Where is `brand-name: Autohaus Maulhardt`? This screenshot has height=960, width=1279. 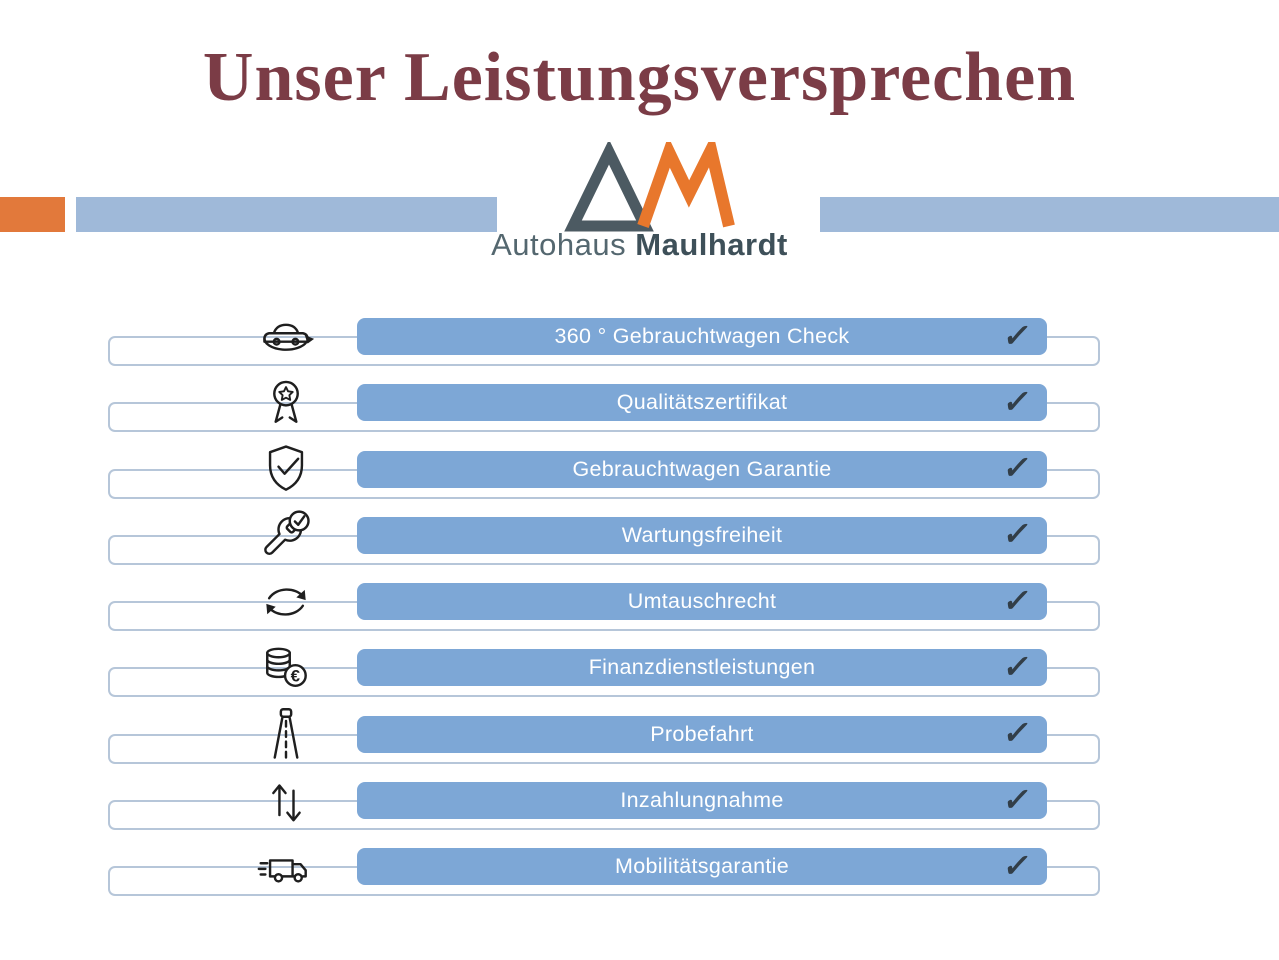
brand-name: Autohaus Maulhardt is located at coordinates (639, 245).